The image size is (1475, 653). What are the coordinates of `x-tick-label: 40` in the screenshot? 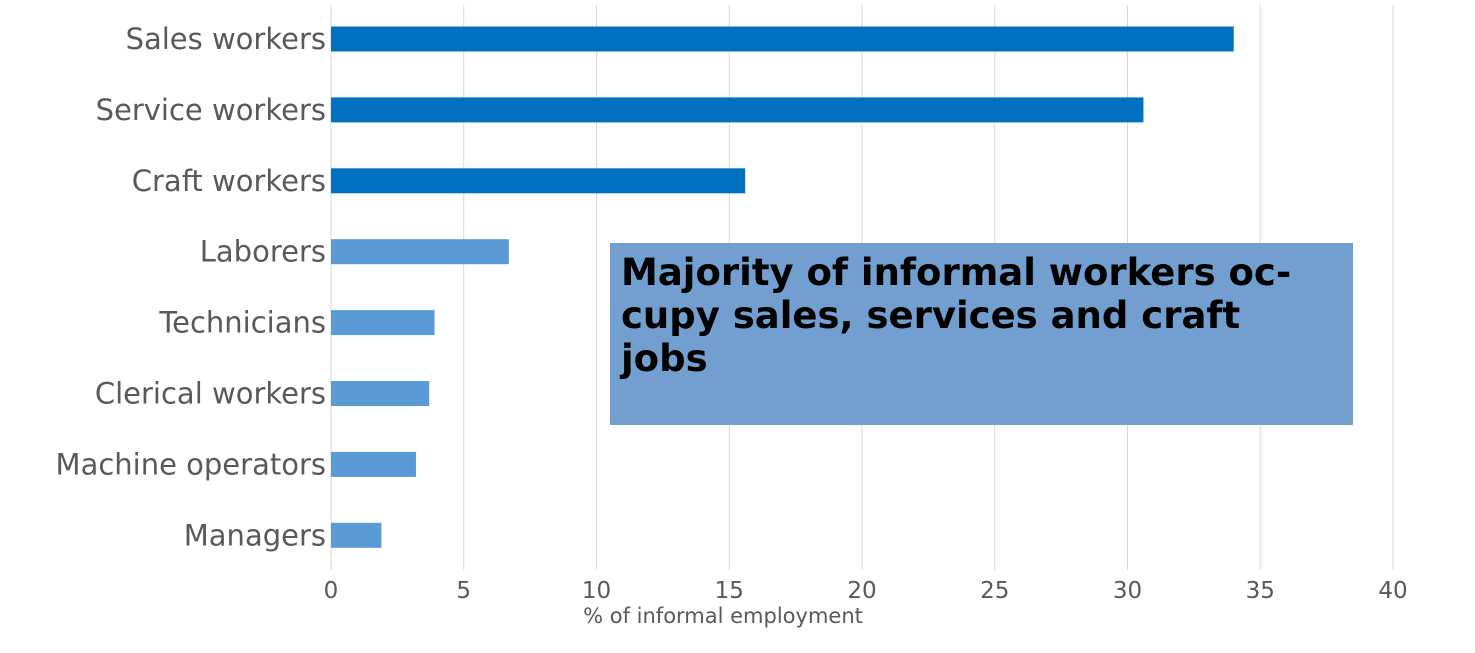 It's located at (1392, 591).